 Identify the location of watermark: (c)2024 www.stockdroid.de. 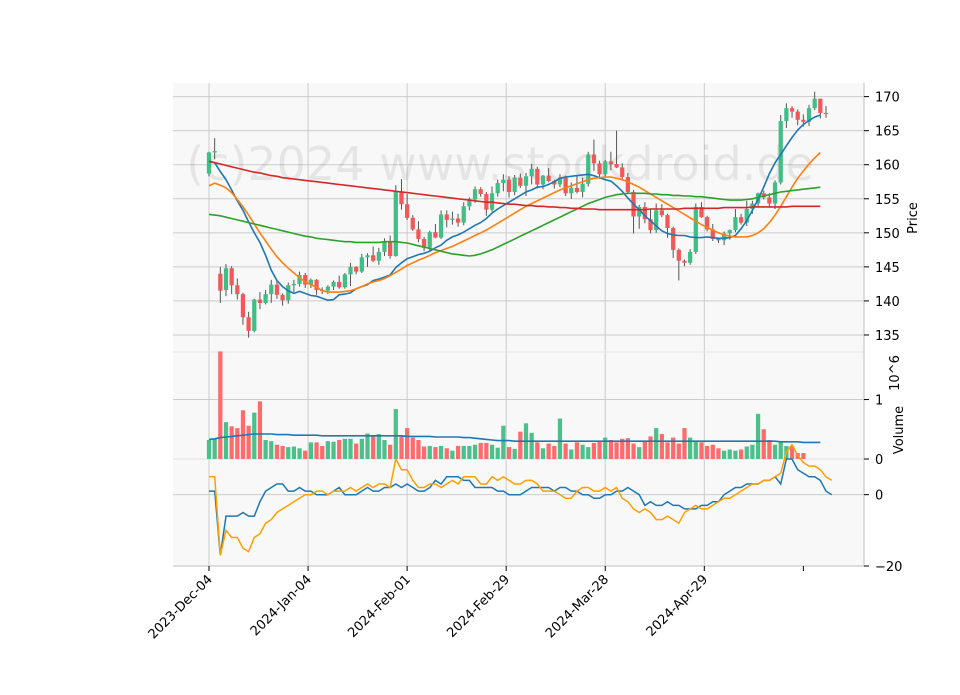
(500, 164).